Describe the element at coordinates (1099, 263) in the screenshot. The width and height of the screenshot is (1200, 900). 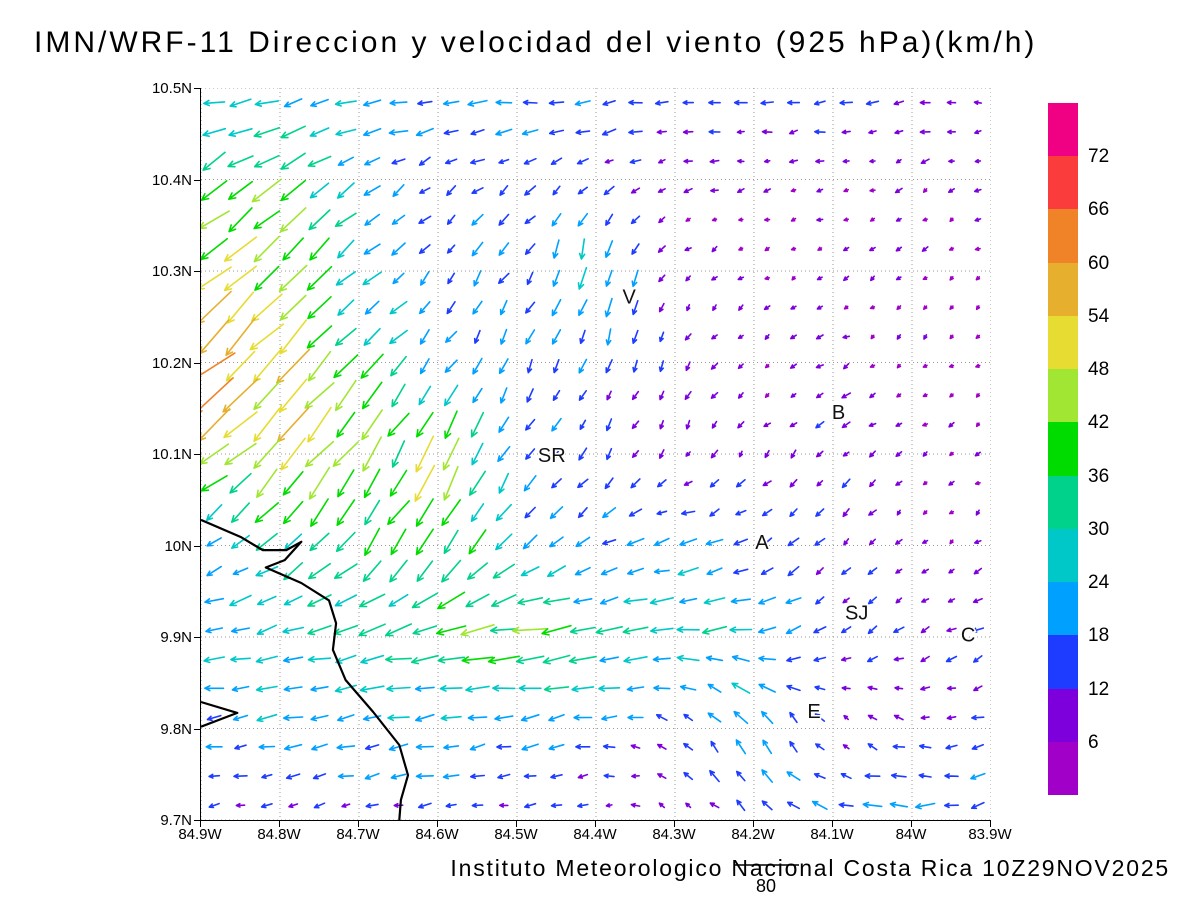
I see `colorbar-tick-label: 60` at that location.